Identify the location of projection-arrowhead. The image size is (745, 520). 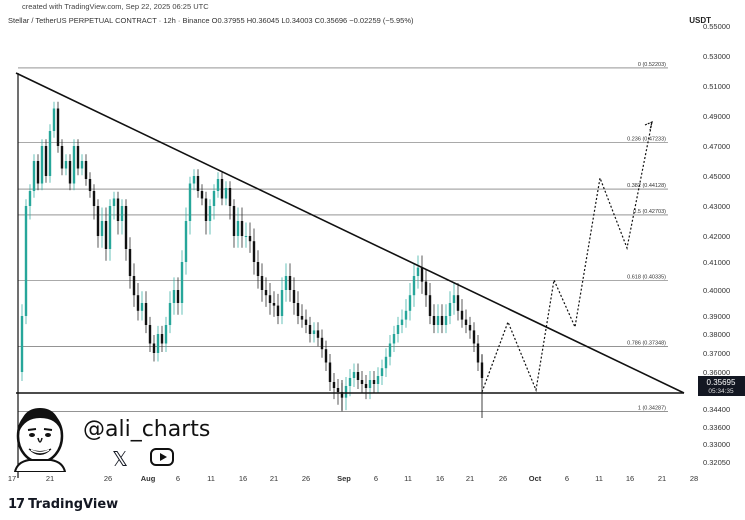
(648, 125).